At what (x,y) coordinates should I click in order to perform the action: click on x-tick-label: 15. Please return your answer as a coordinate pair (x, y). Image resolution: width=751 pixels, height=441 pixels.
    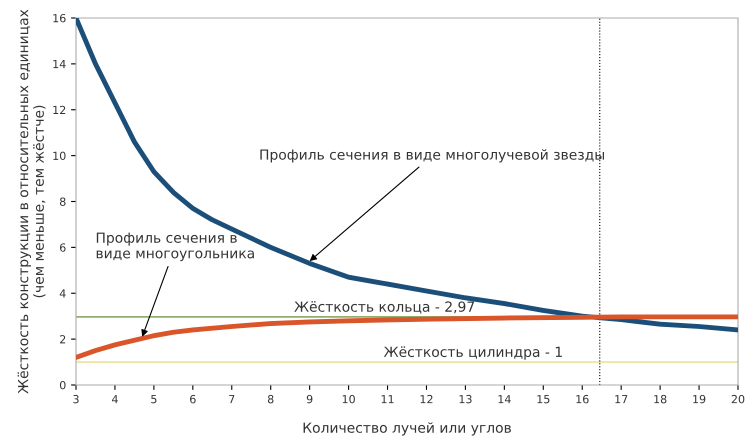
    Looking at the image, I should click on (543, 399).